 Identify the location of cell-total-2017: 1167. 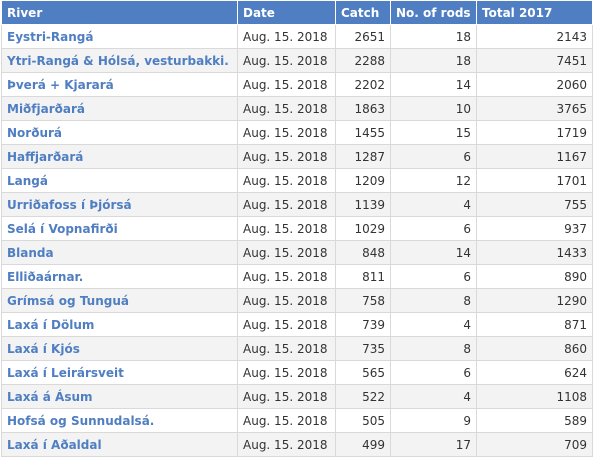
(534, 156).